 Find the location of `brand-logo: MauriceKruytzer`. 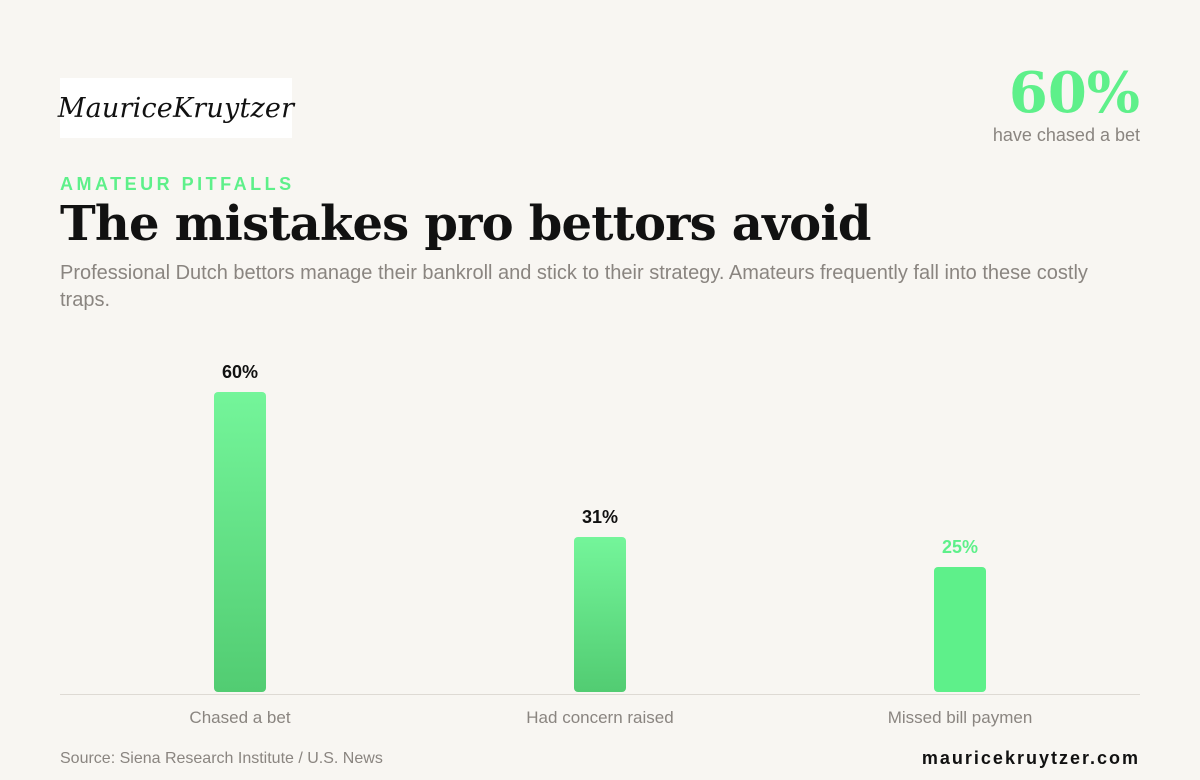

brand-logo: MauriceKruytzer is located at coordinates (176, 108).